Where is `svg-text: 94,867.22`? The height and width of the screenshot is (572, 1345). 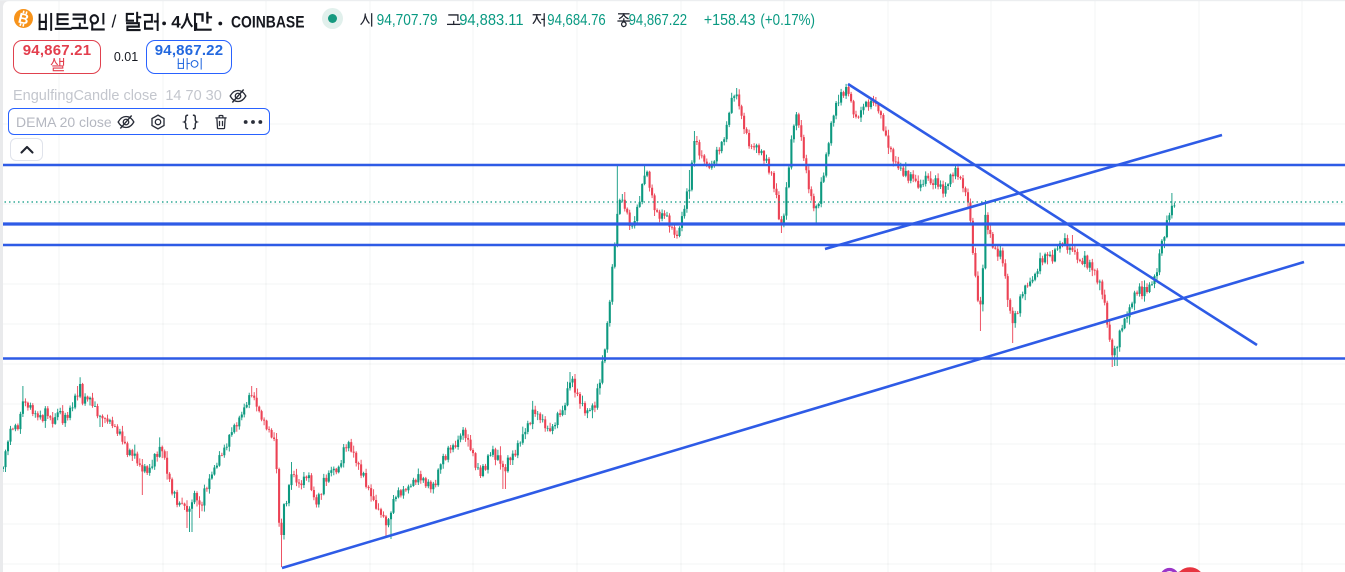
svg-text: 94,867.22 is located at coordinates (658, 20).